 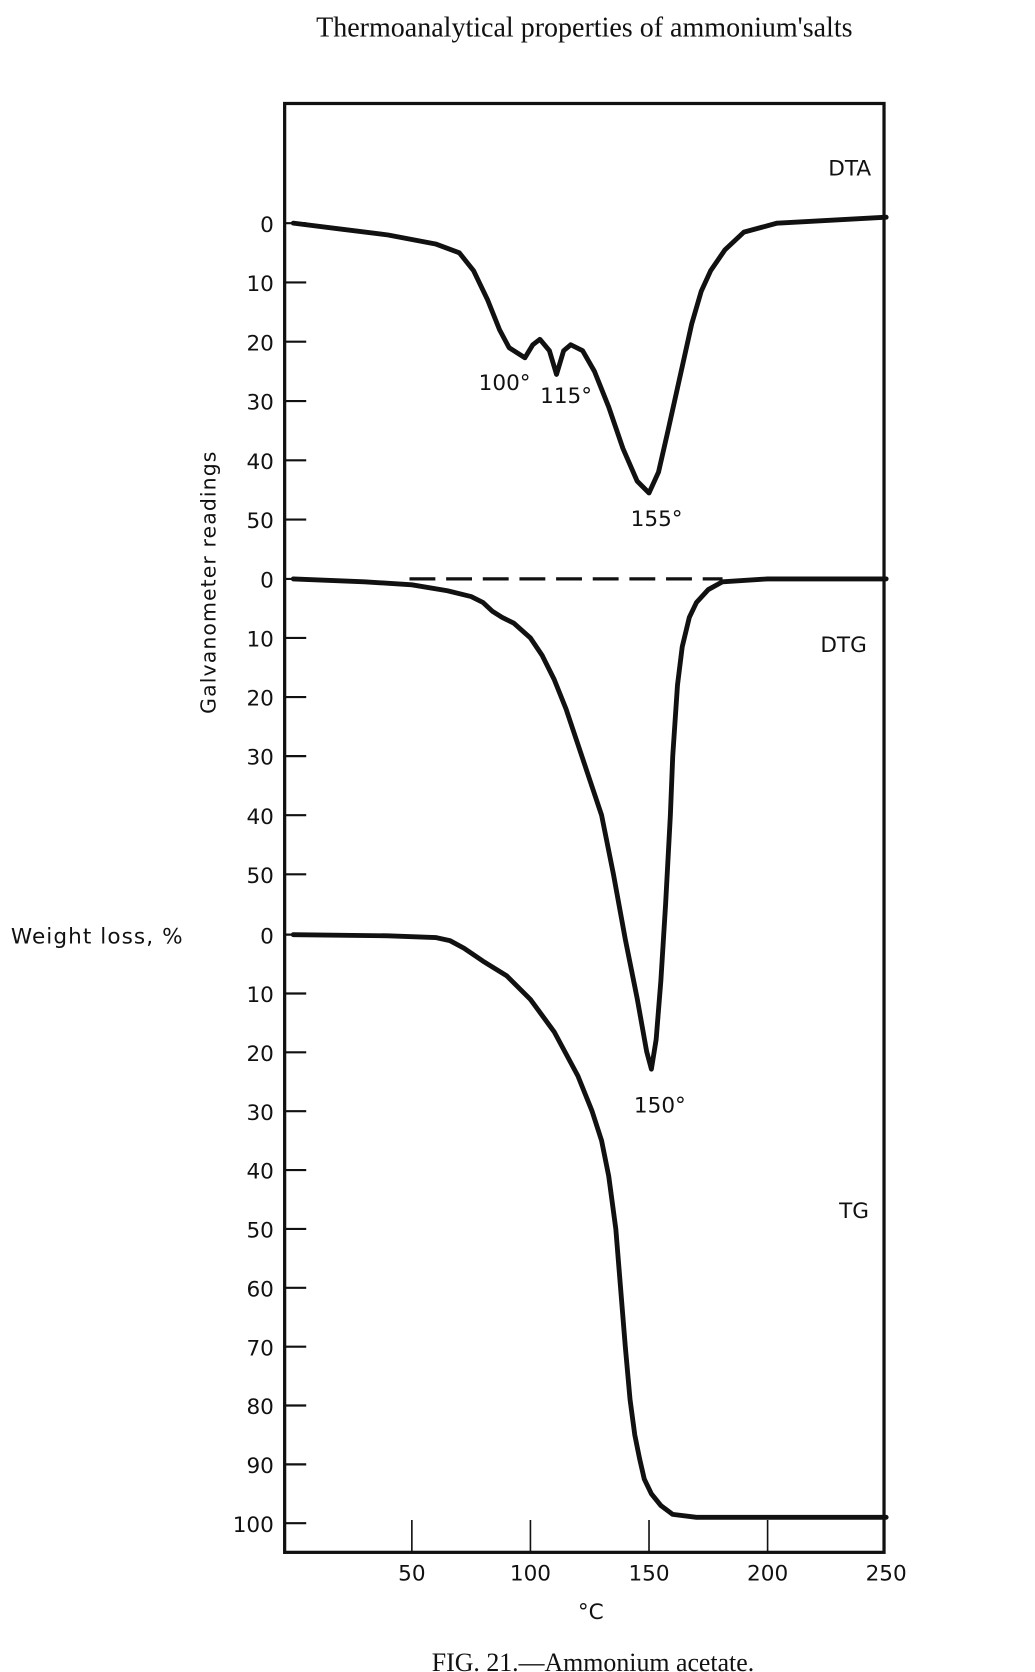 I want to click on dtg-y-tick-label: 20, so click(x=259, y=699).